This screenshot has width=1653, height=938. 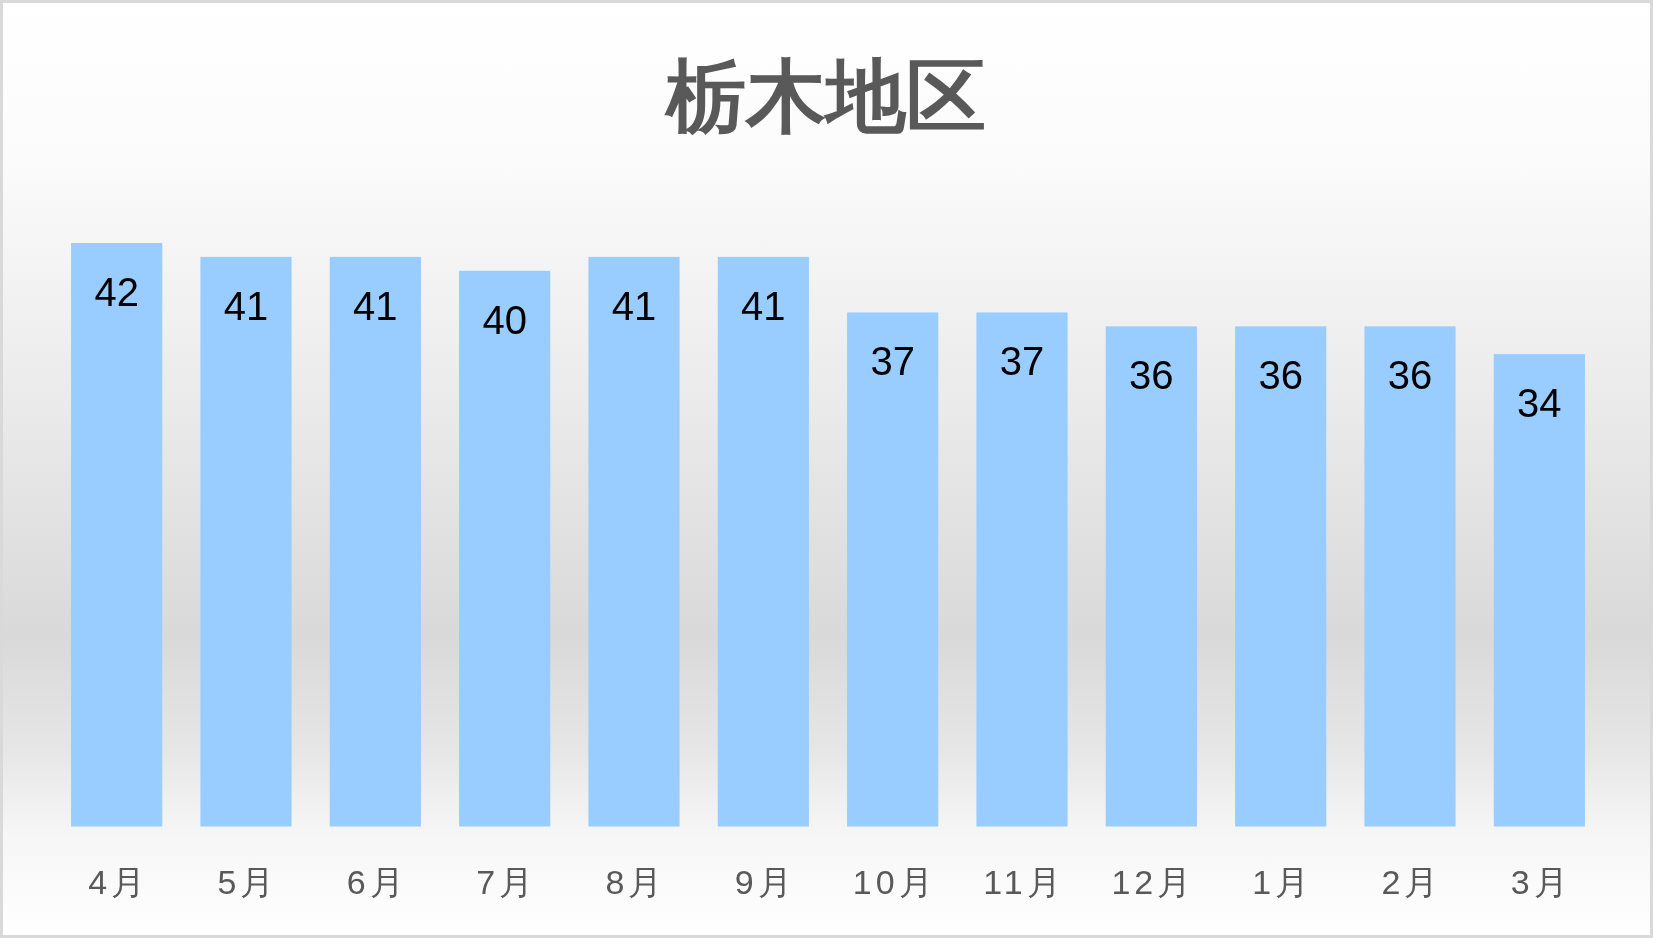 What do you see at coordinates (1283, 882) in the screenshot?
I see `x-tick-label: 1月` at bounding box center [1283, 882].